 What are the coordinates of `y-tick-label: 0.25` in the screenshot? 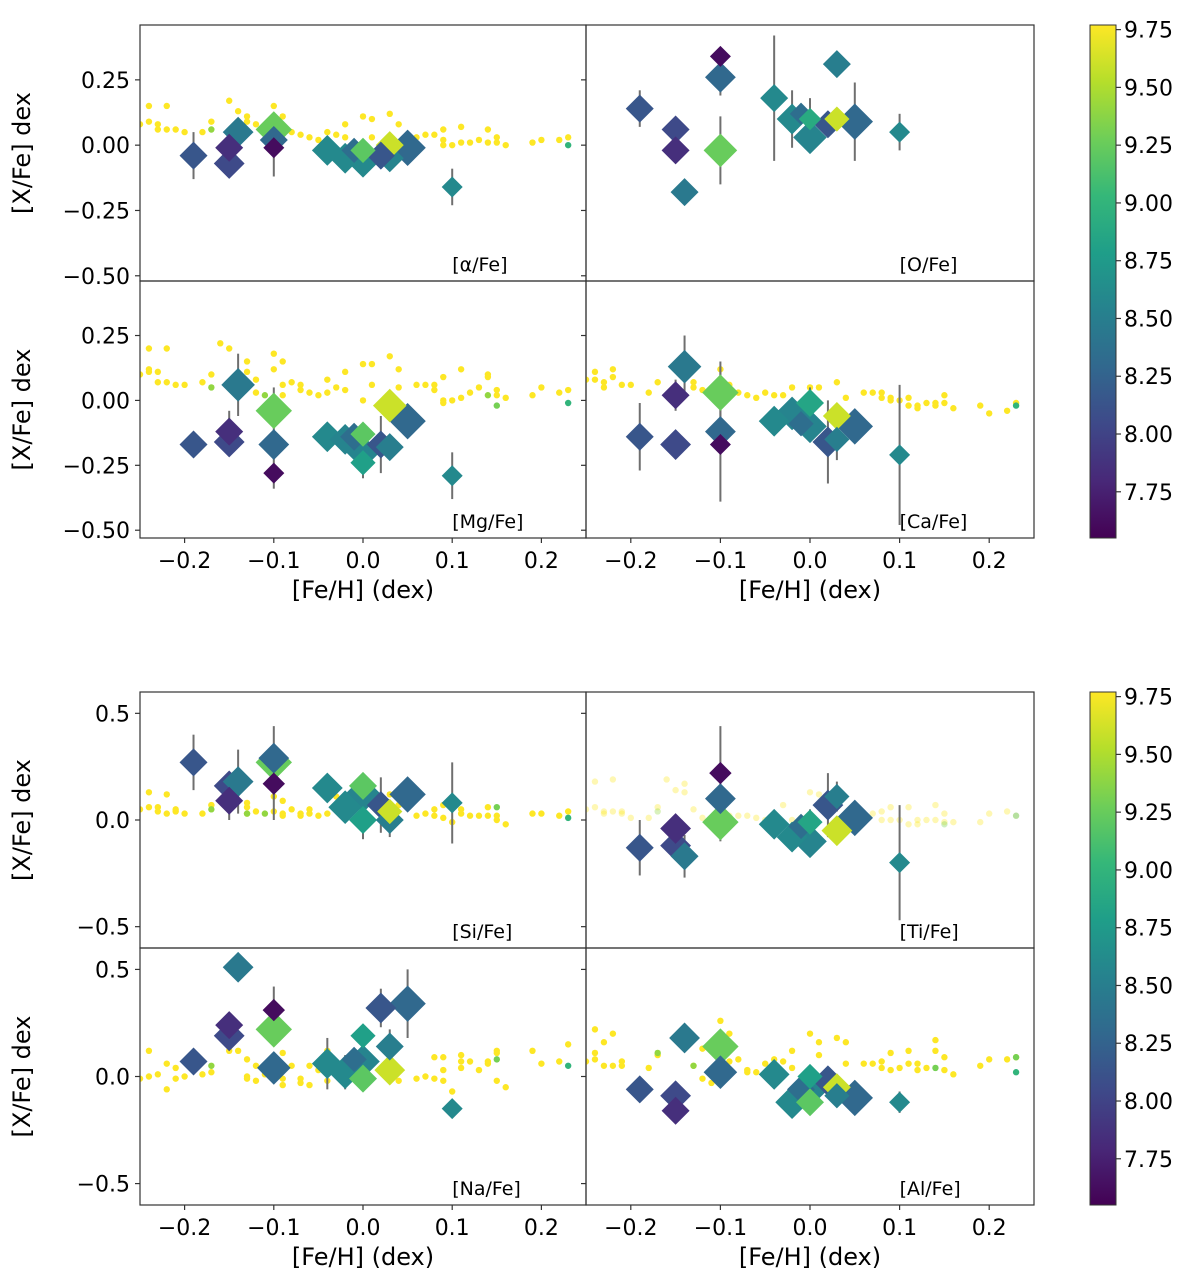 It's located at (105, 337).